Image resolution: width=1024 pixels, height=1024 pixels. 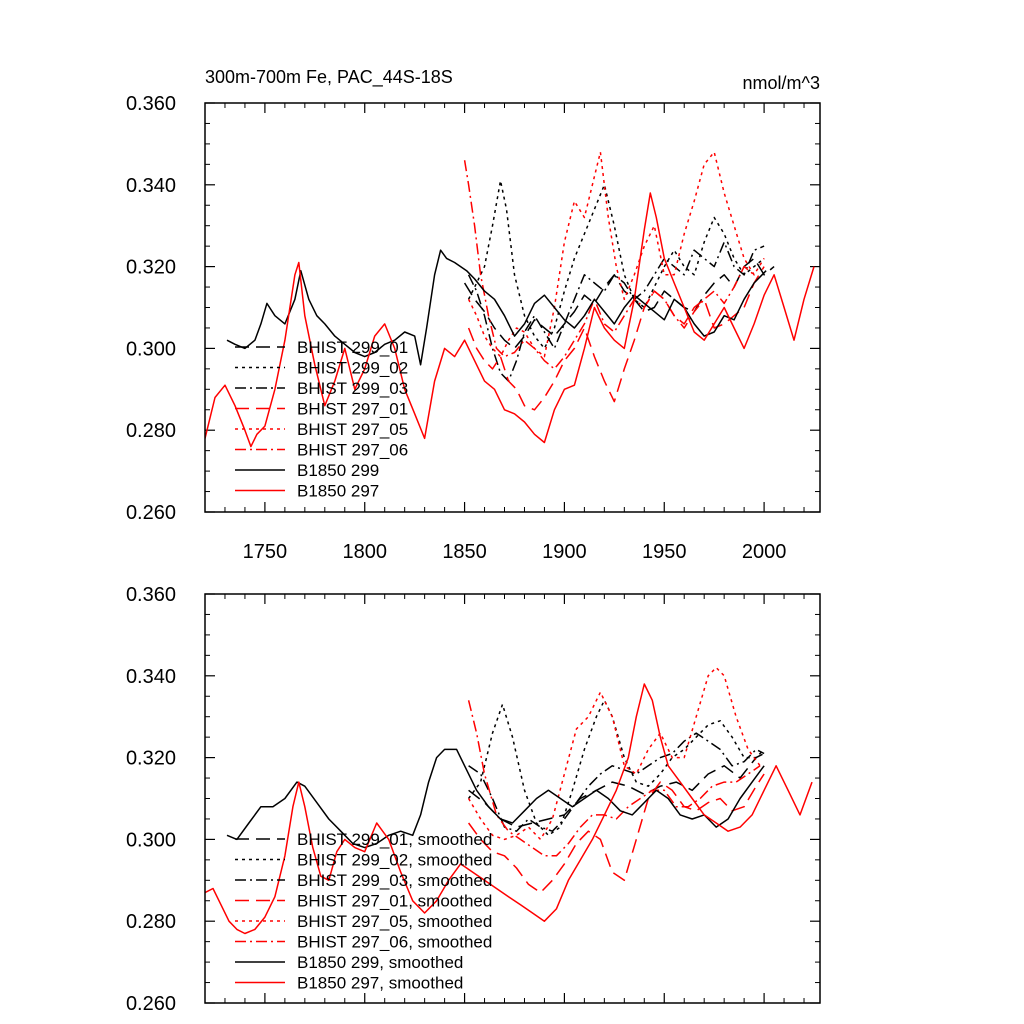 What do you see at coordinates (364, 552) in the screenshot?
I see `x-tick-label: 1800` at bounding box center [364, 552].